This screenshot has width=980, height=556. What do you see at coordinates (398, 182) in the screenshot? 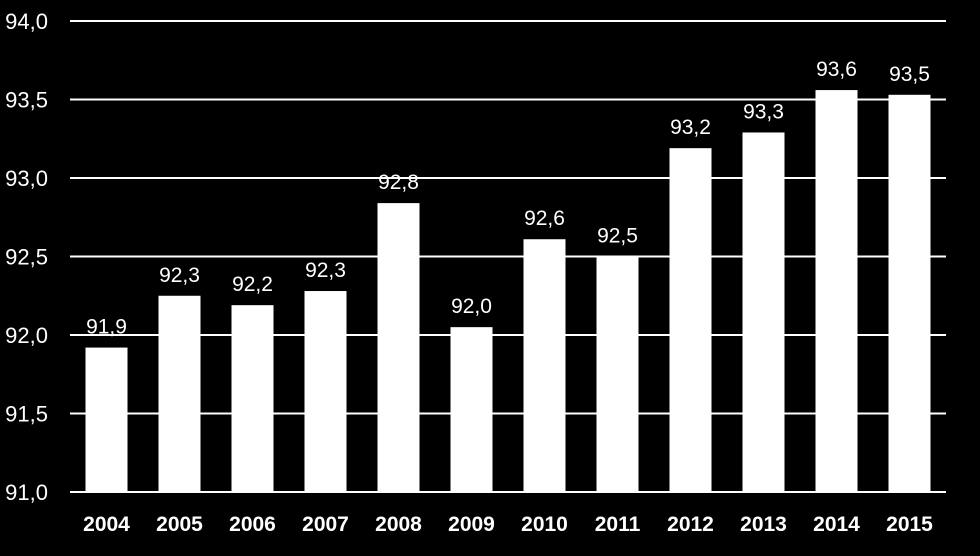
I see `data-label: 92,8` at bounding box center [398, 182].